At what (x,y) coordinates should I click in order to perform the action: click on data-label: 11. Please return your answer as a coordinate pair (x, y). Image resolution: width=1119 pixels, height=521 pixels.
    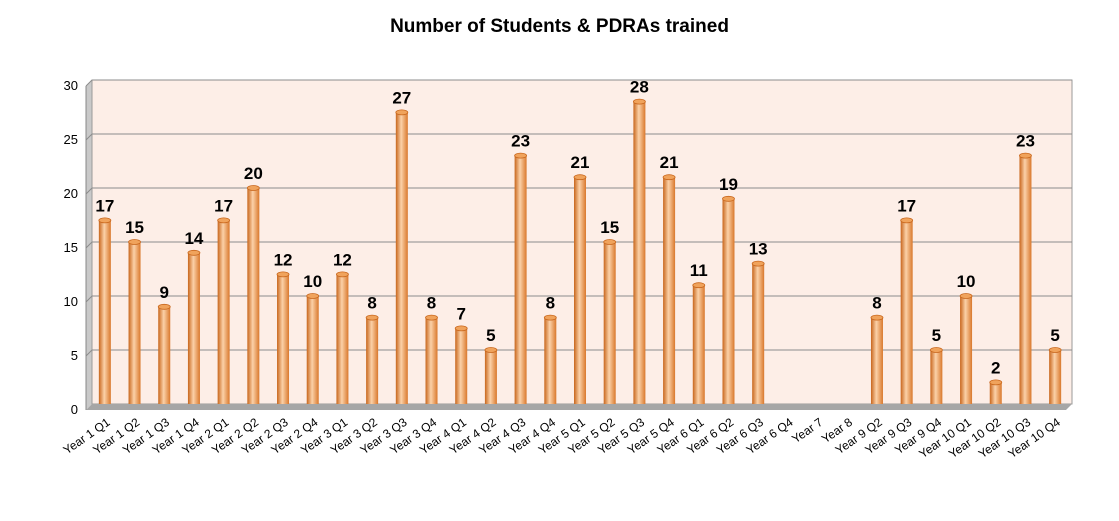
    Looking at the image, I should click on (699, 270).